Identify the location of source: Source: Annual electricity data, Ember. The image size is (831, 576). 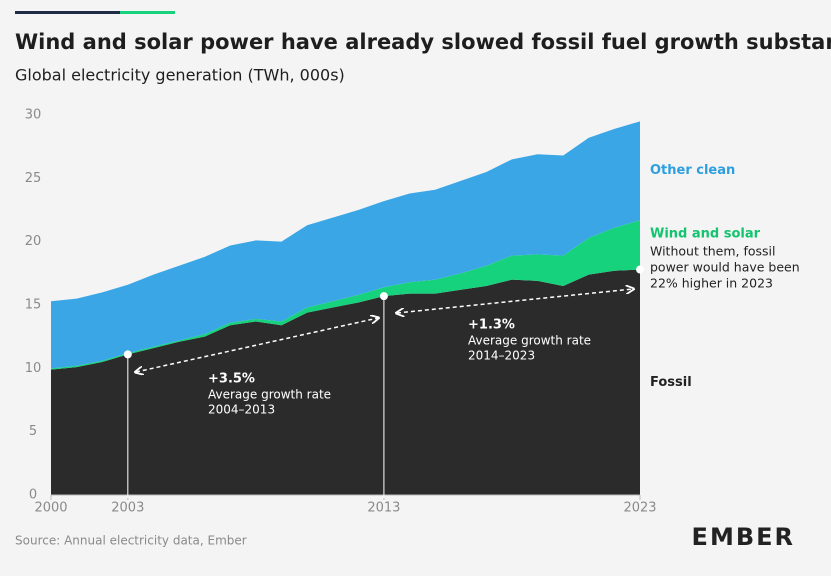
(131, 541).